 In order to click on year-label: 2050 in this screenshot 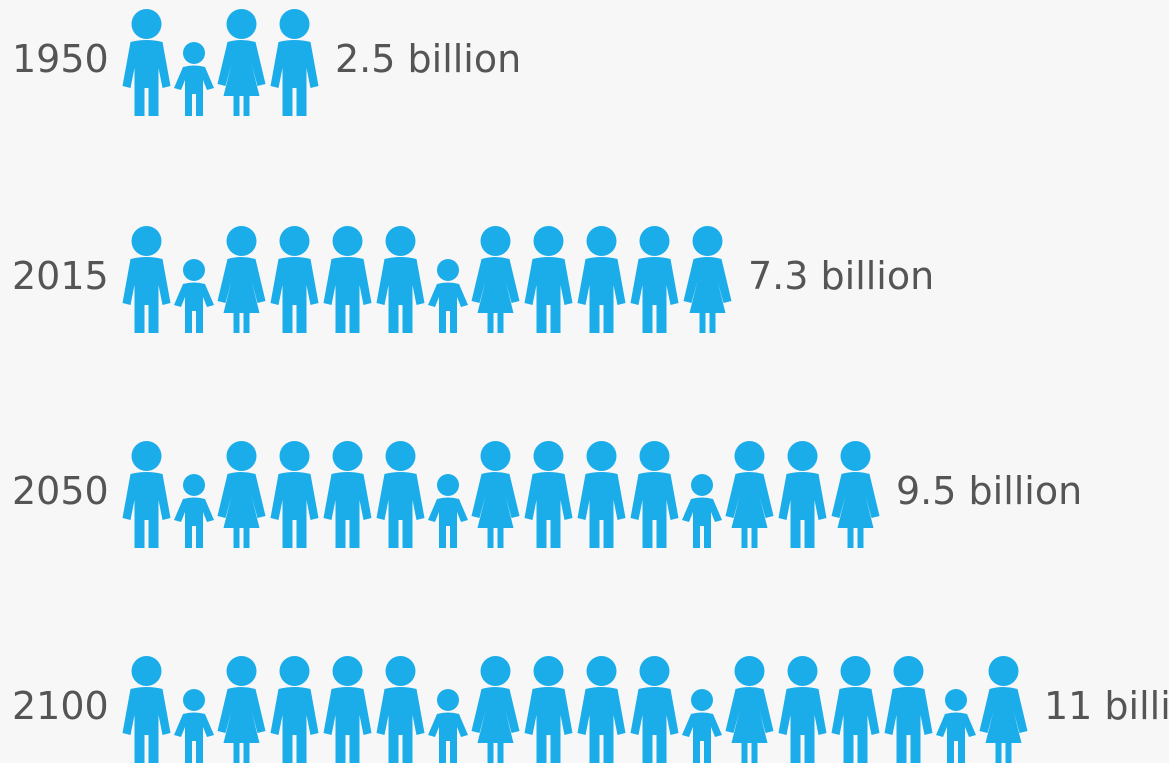, I will do `click(60, 491)`.